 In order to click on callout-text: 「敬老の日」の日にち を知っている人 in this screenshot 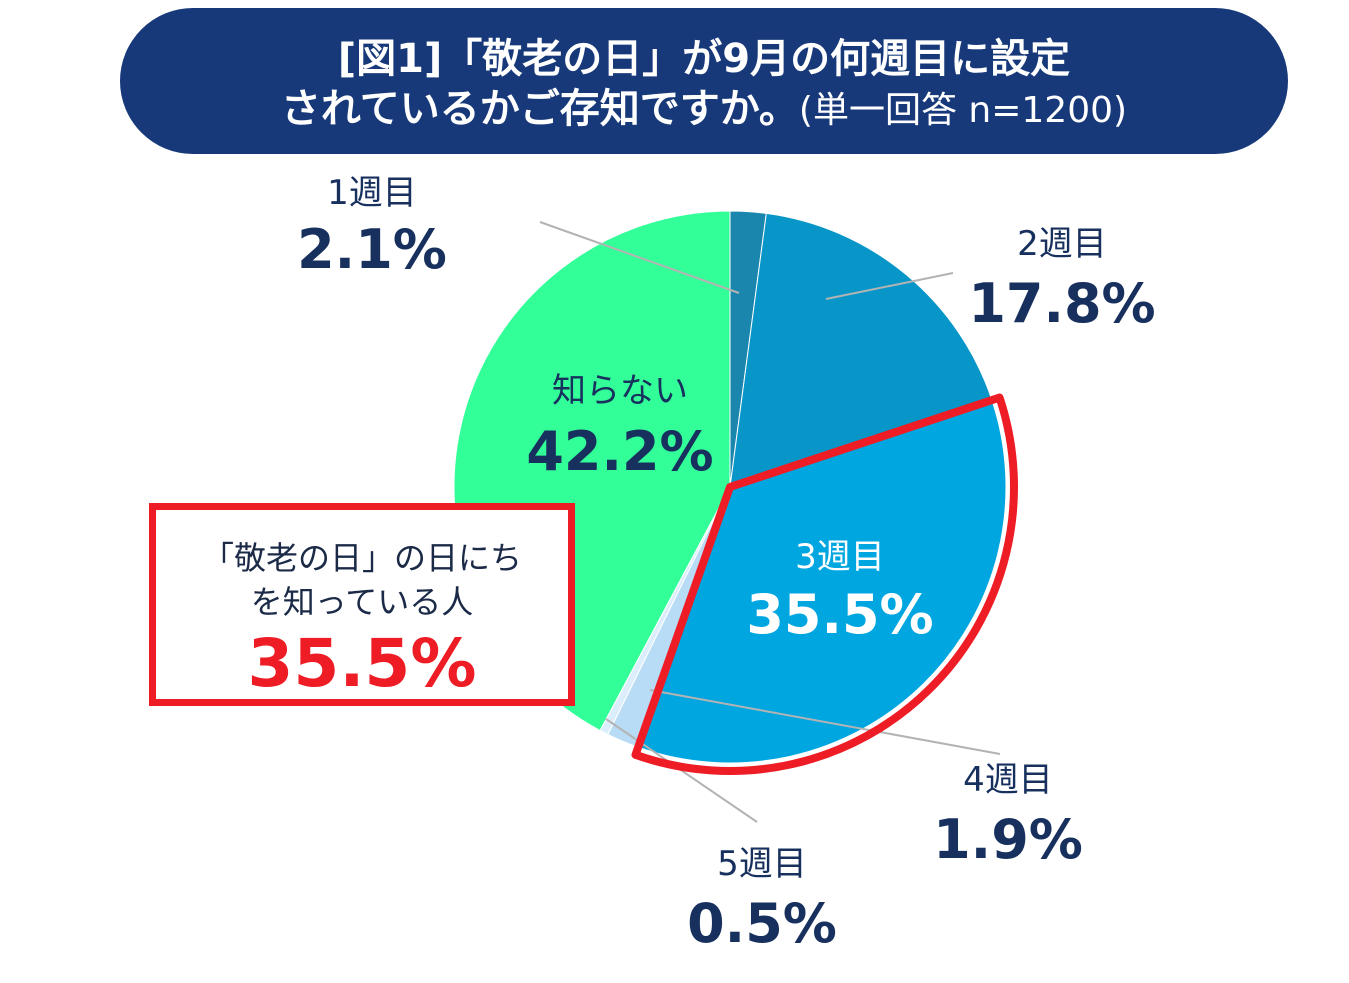, I will do `click(362, 567)`.